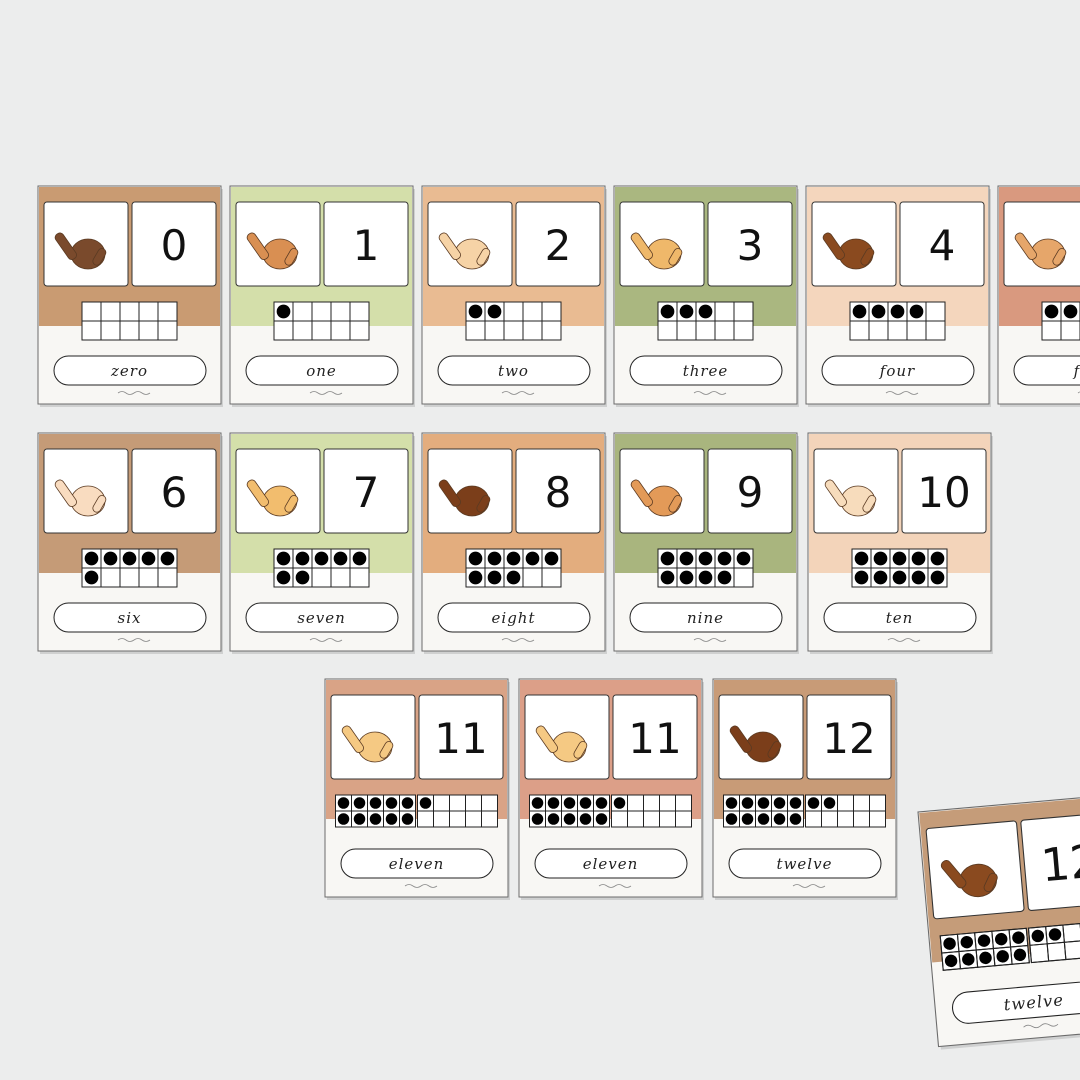  I want to click on numeral: 3, so click(750, 245).